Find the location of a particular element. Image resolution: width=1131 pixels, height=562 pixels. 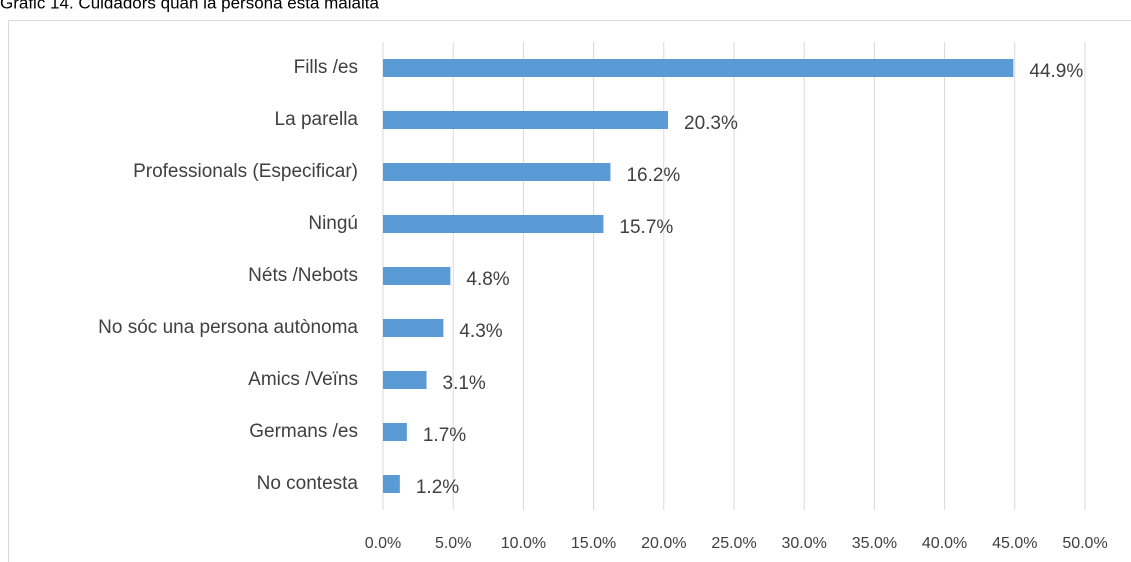

y-tick-label: Germans /es is located at coordinates (303, 431).